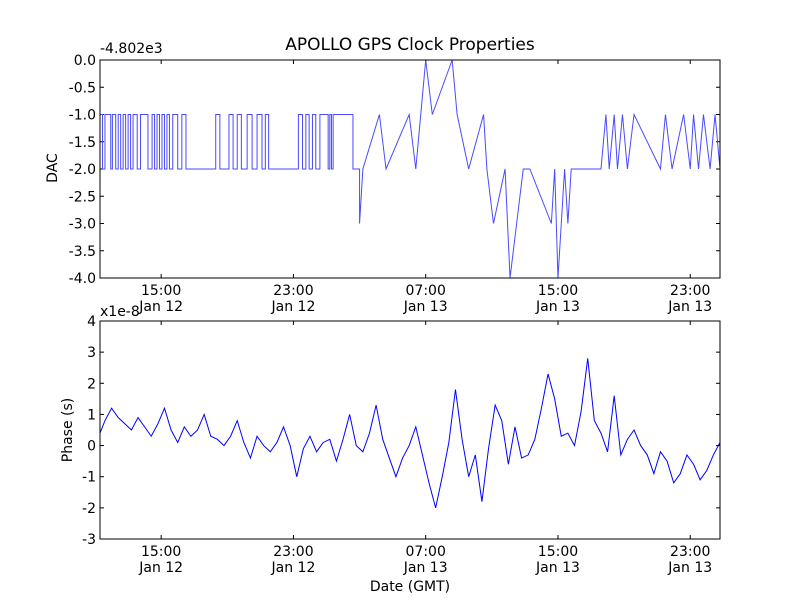 The width and height of the screenshot is (800, 600). What do you see at coordinates (426, 291) in the screenshot?
I see `dac-x-tick-time: 07:00` at bounding box center [426, 291].